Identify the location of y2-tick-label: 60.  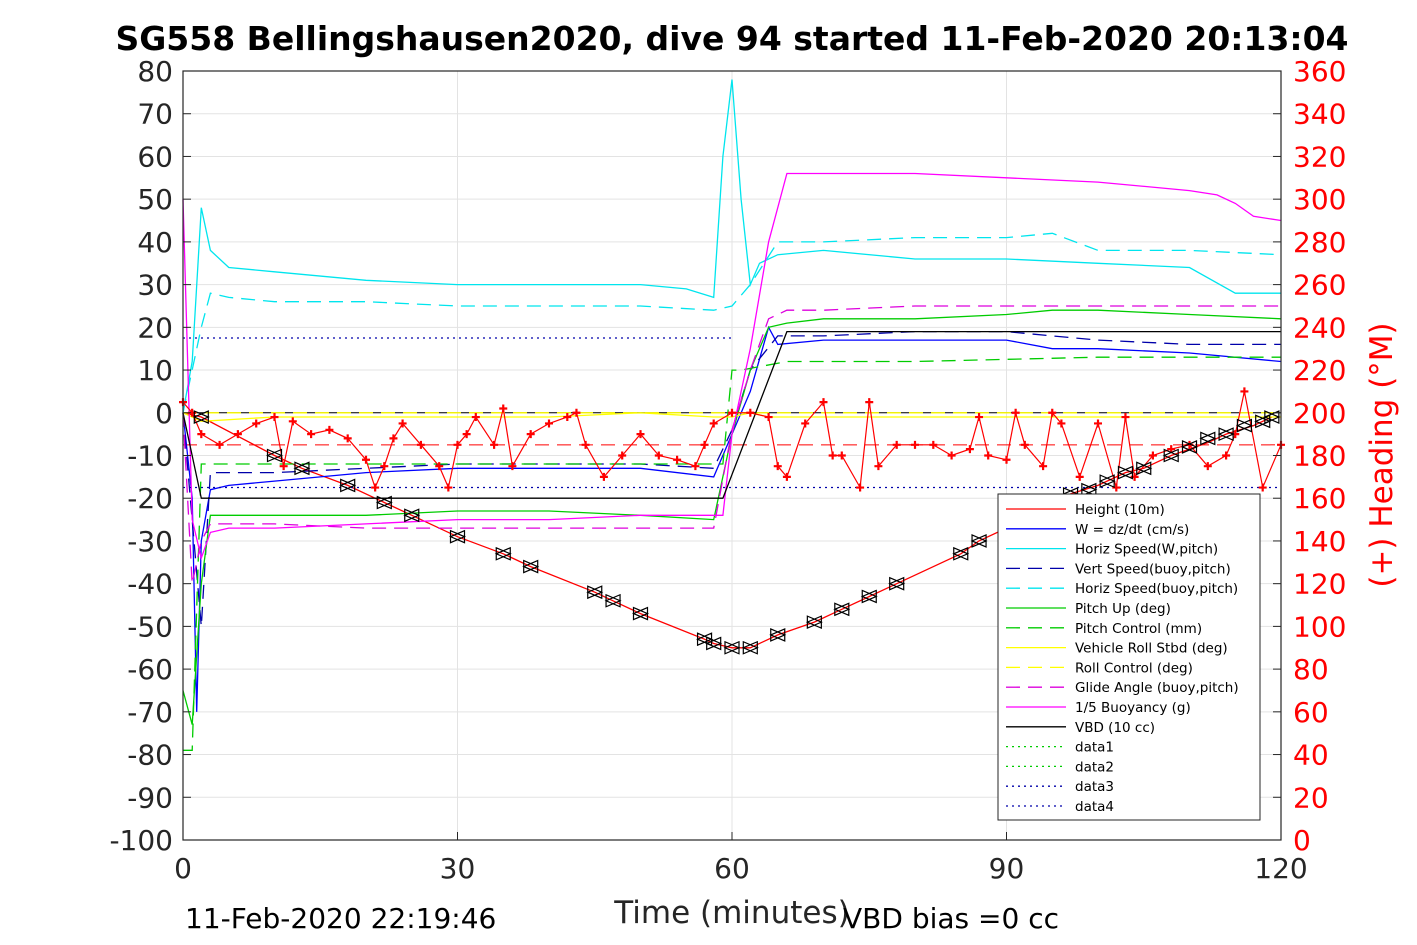
(1311, 712).